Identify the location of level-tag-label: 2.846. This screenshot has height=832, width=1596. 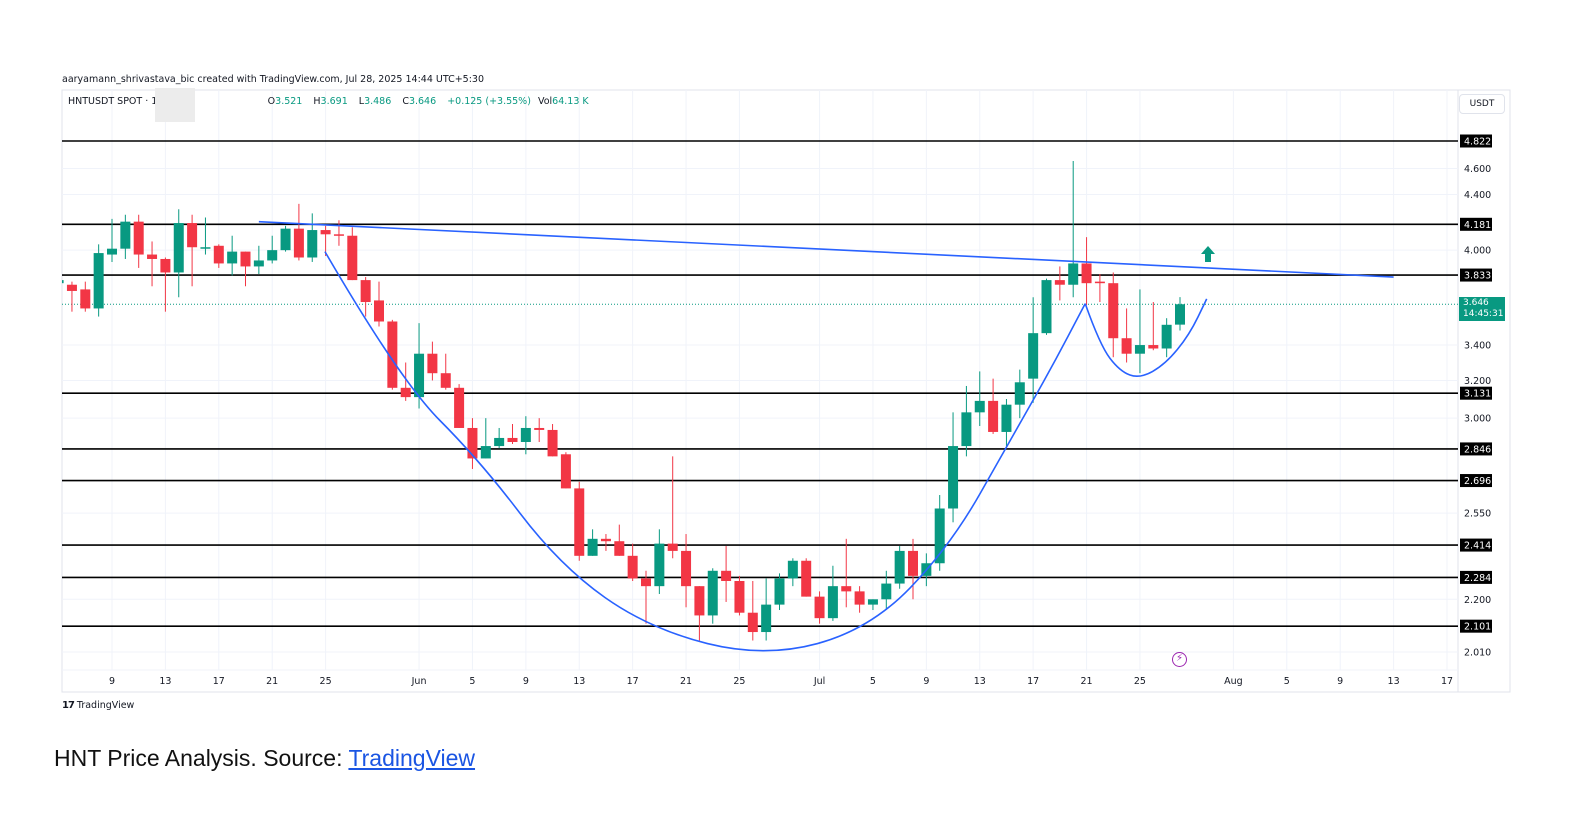
(1477, 449).